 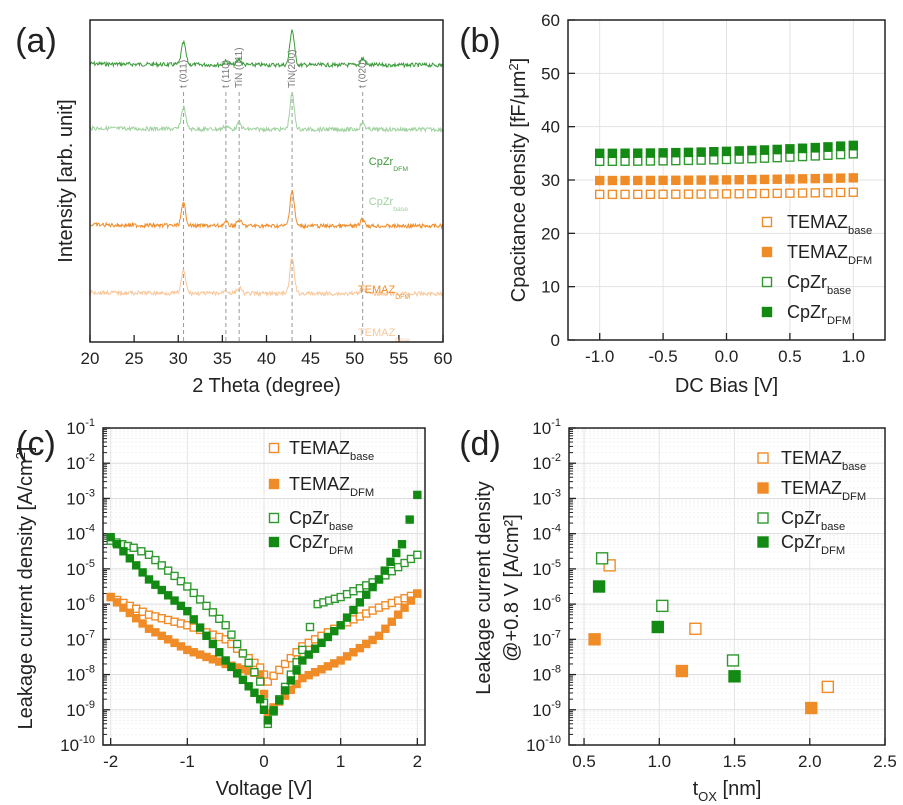 What do you see at coordinates (226, 74) in the screenshot?
I see `peak-label: t (110)` at bounding box center [226, 74].